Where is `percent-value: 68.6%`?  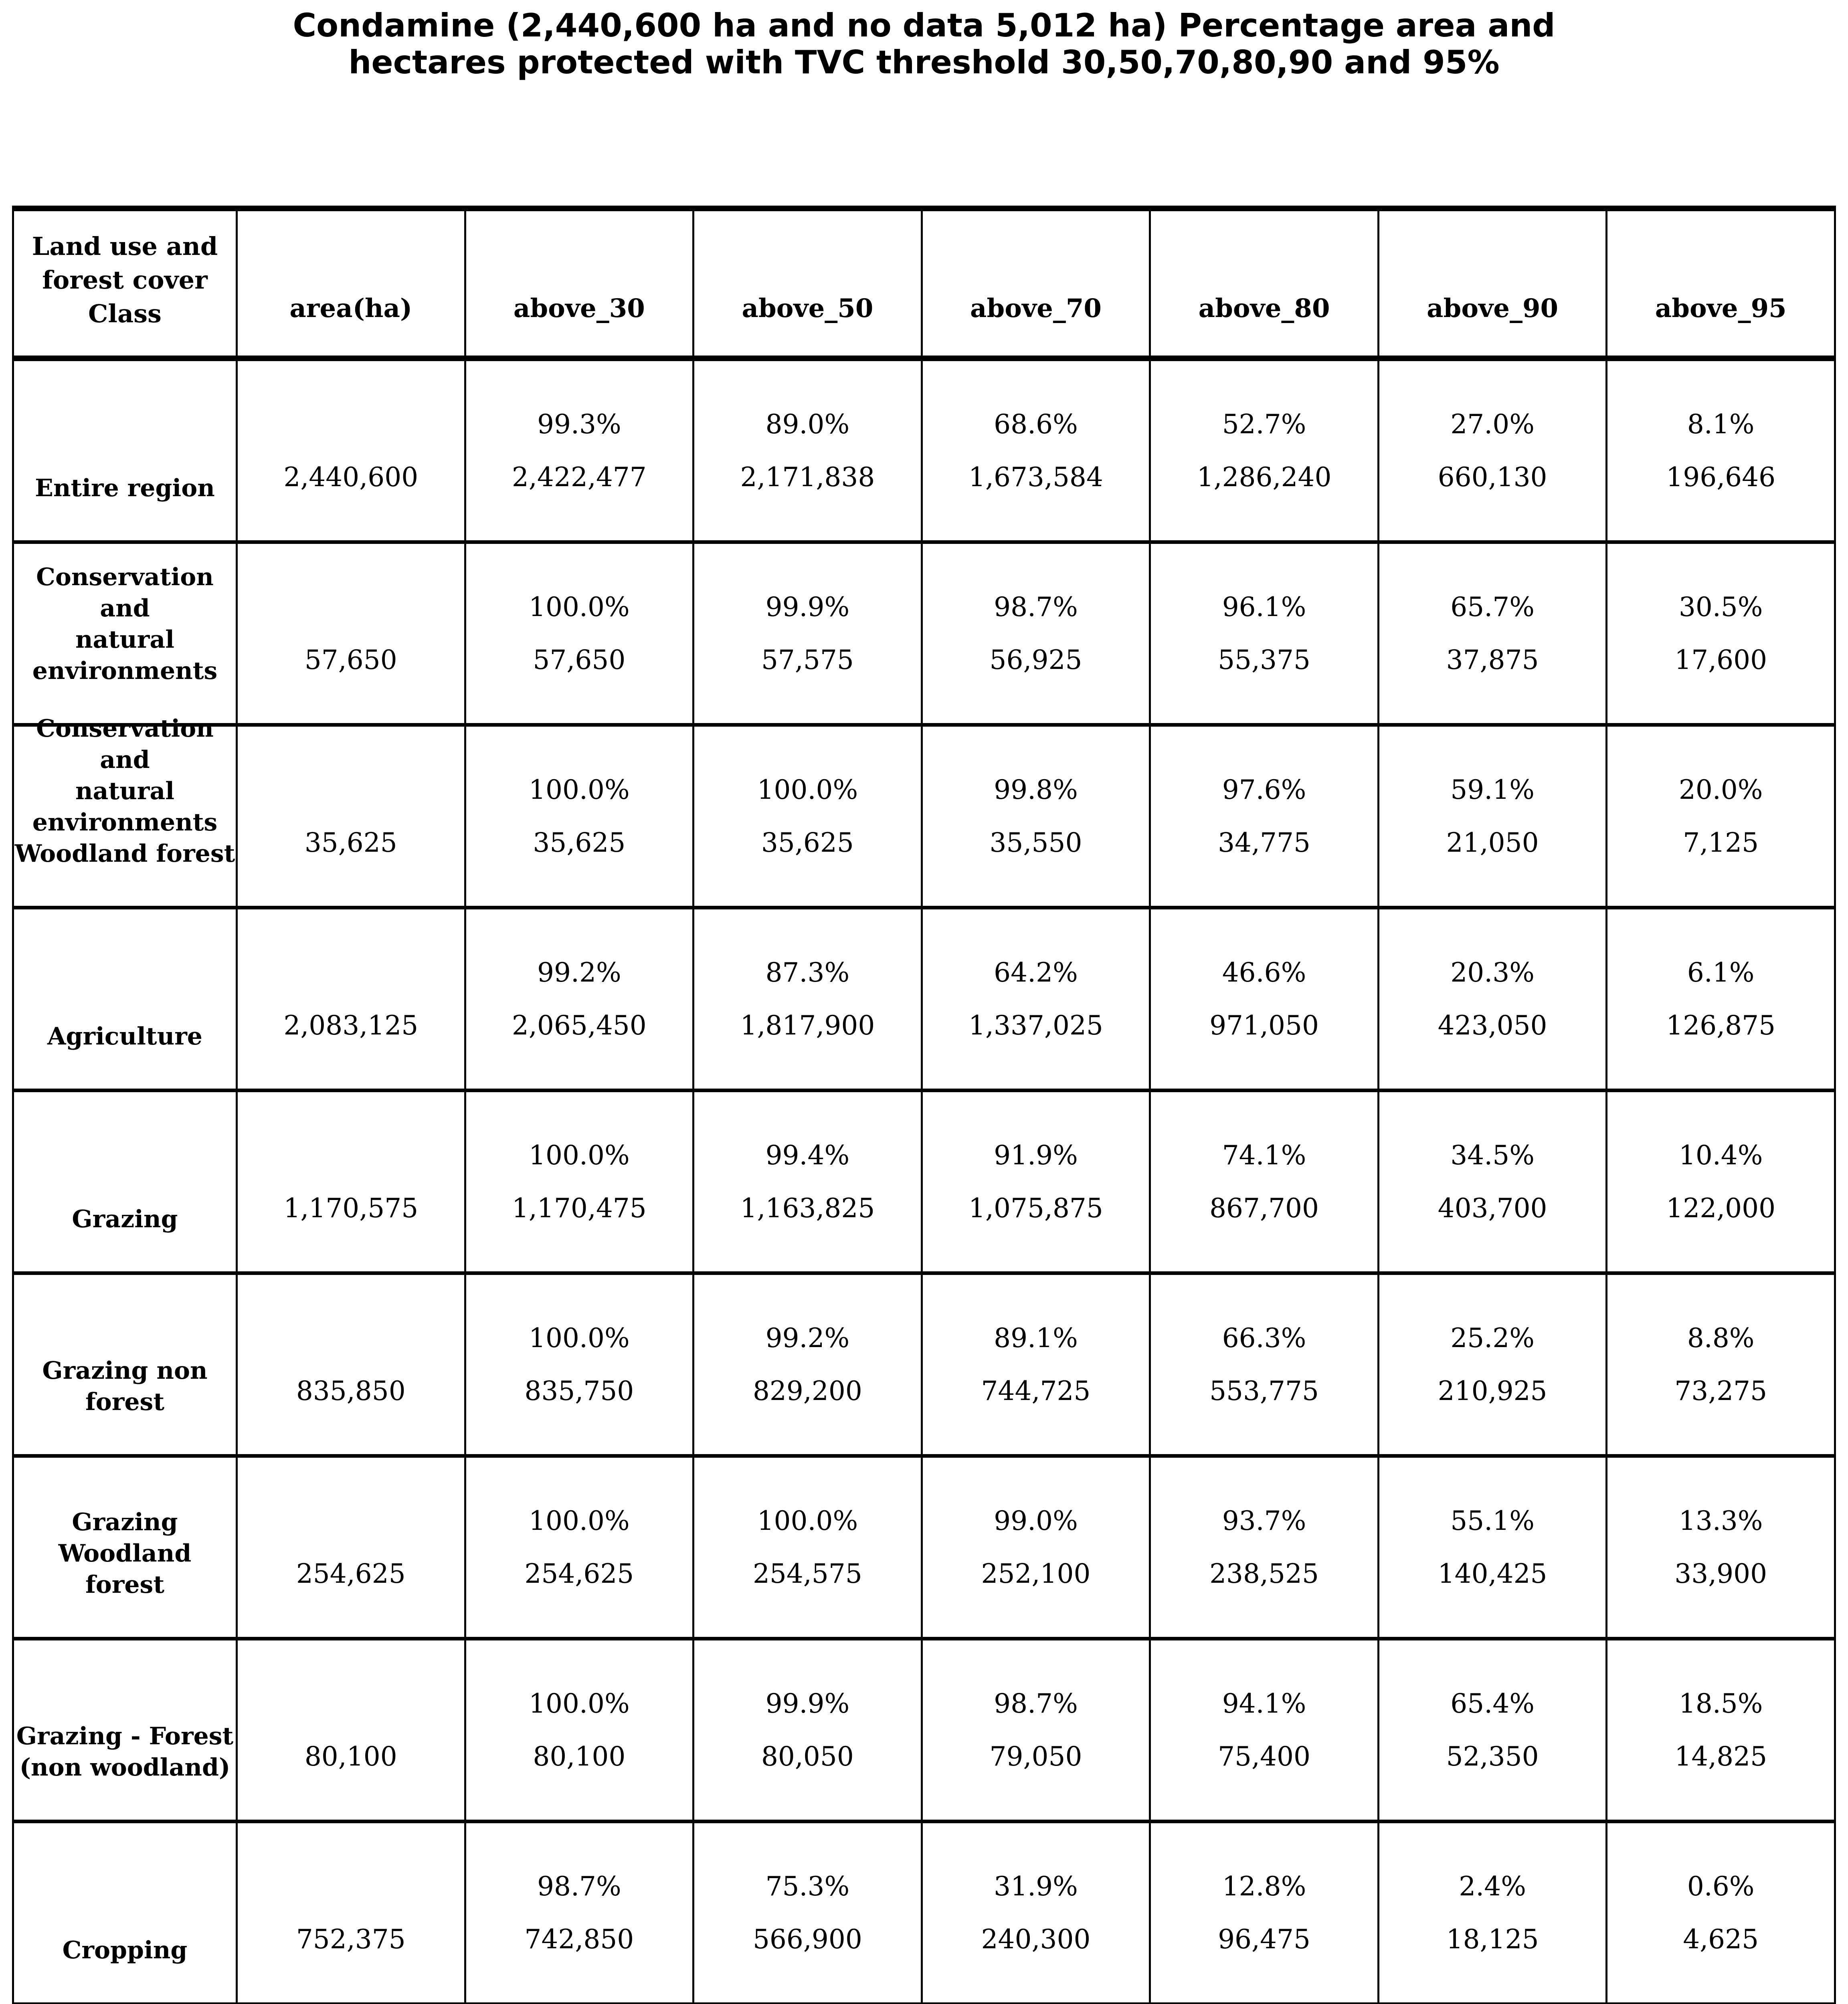 percent-value: 68.6% is located at coordinates (1036, 424).